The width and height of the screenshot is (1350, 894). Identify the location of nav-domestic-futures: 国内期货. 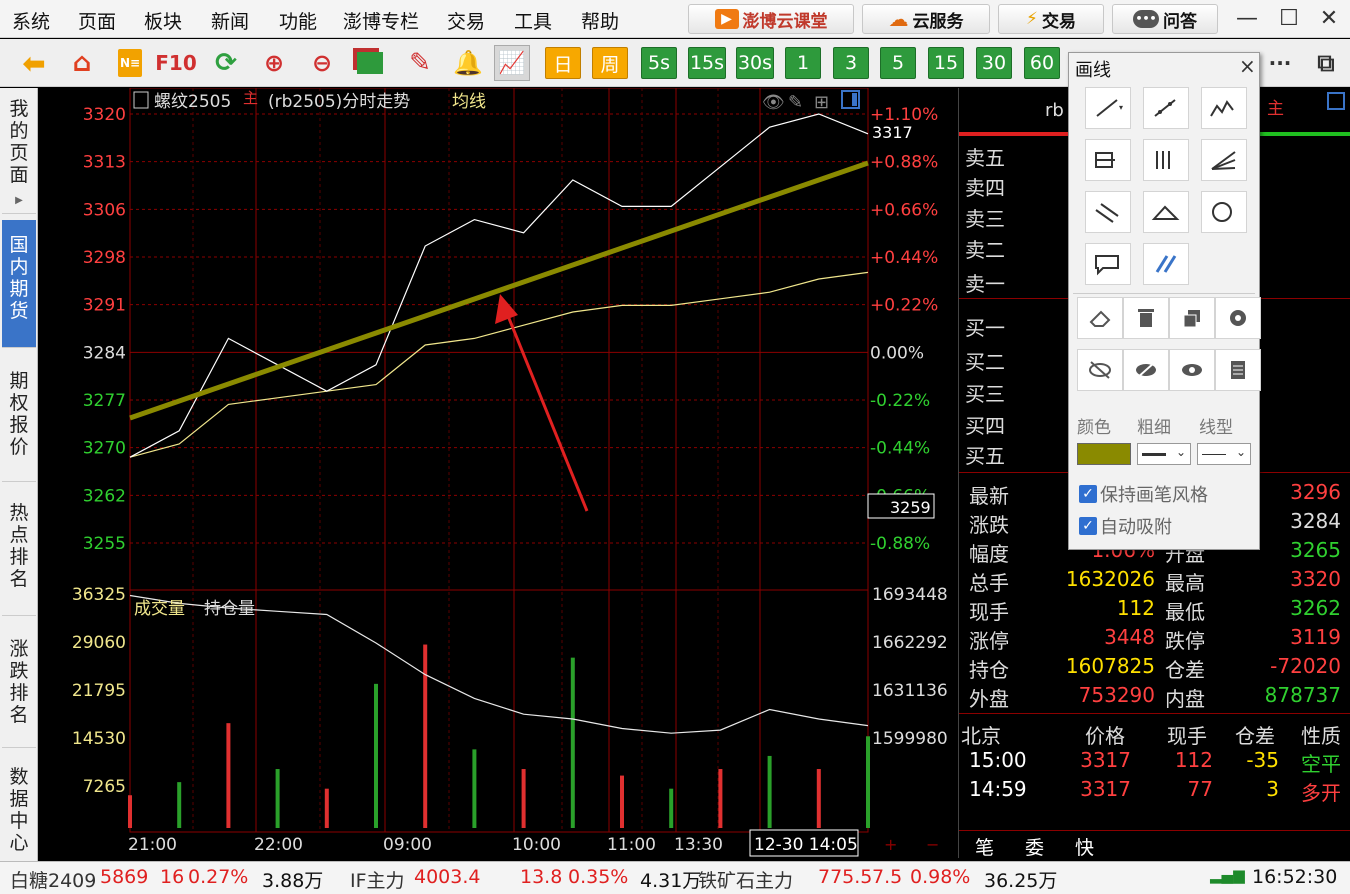
(19, 284).